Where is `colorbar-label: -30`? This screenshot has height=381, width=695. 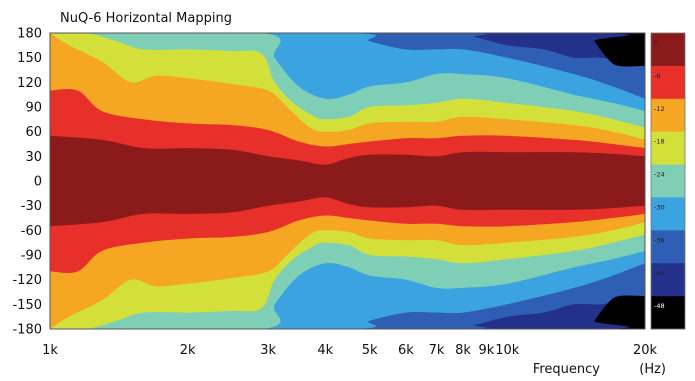
colorbar-label: -30 is located at coordinates (659, 207).